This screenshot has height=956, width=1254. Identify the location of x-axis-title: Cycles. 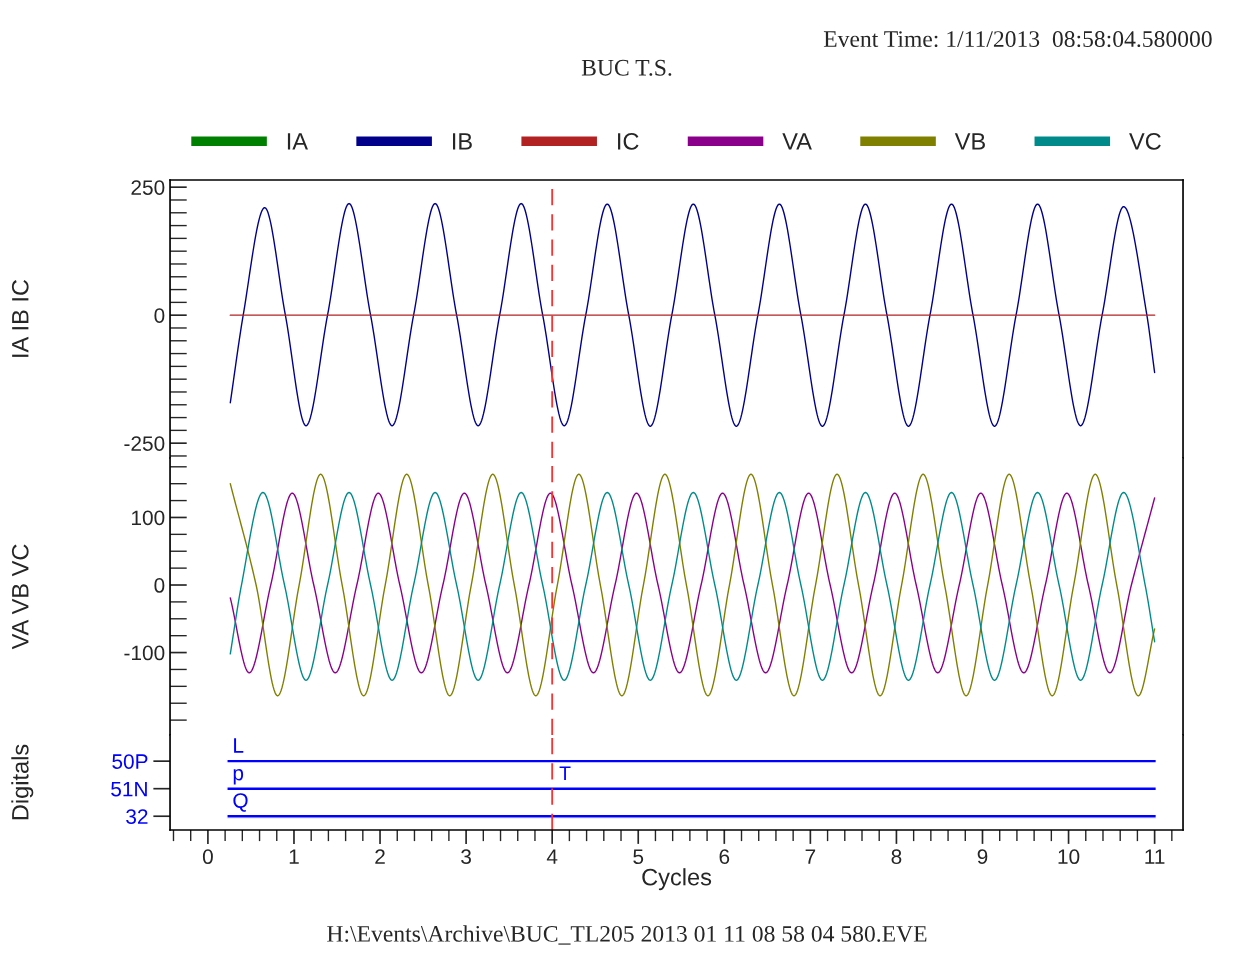
(677, 879).